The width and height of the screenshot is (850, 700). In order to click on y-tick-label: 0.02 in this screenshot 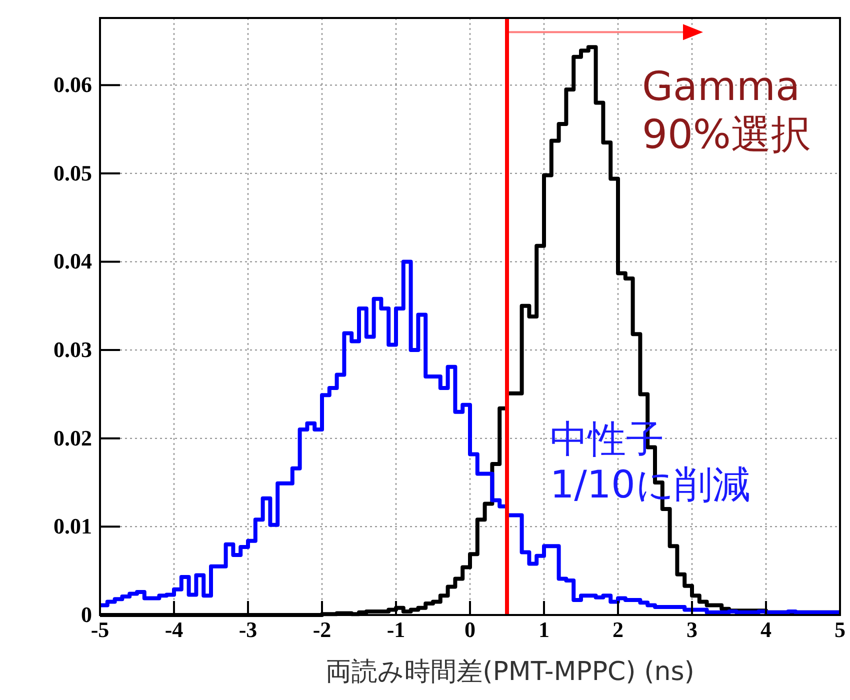, I will do `click(73, 437)`.